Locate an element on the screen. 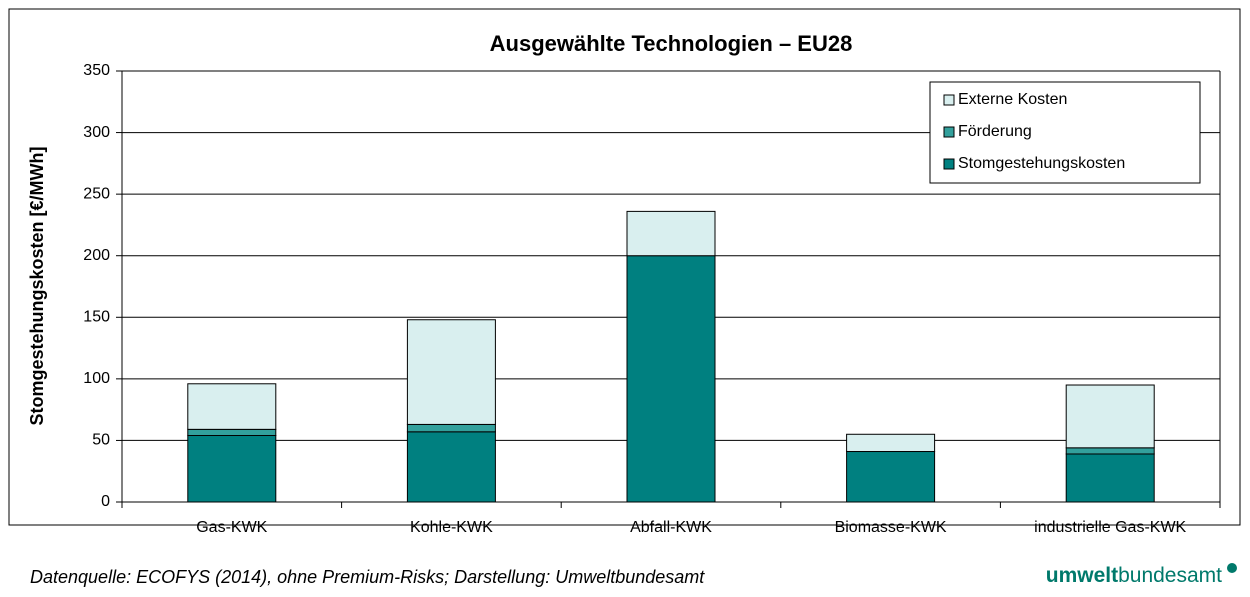  x-tick-label: Abfall-KWK is located at coordinates (671, 527).